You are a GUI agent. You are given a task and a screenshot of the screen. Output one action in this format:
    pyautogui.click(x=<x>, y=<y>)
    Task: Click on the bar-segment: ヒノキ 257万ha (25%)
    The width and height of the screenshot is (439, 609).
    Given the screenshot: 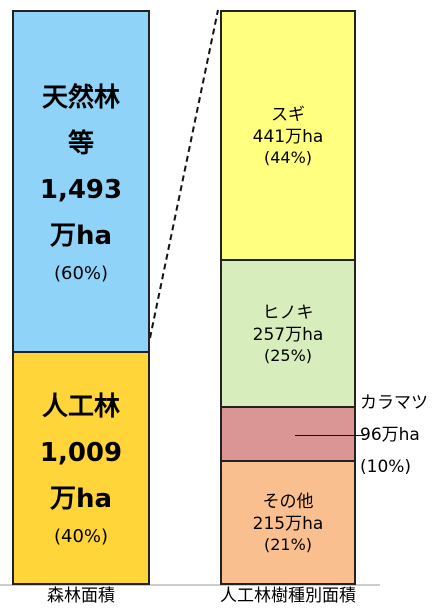 What is the action you would take?
    pyautogui.click(x=288, y=333)
    